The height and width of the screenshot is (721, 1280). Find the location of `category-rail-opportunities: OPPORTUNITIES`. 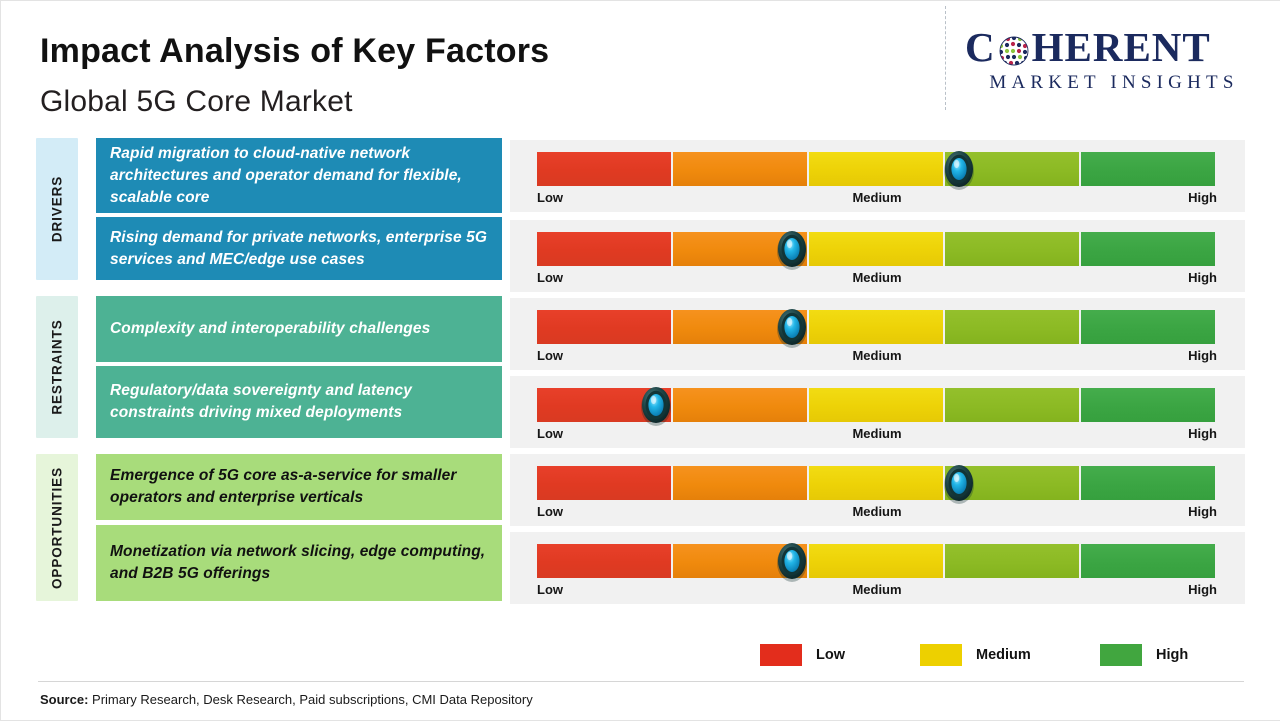

category-rail-opportunities: OPPORTUNITIES is located at coordinates (57, 527).